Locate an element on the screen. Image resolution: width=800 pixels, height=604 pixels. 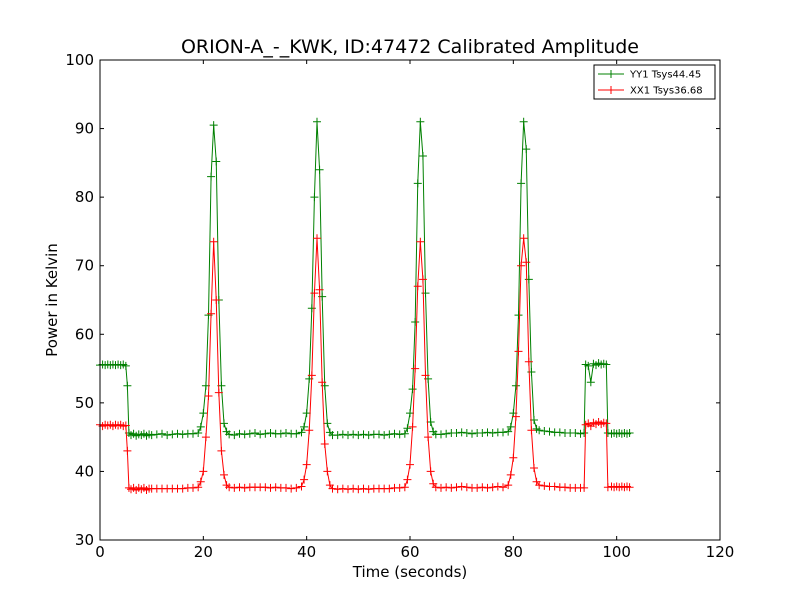
x-tick-label: 0 is located at coordinates (100, 552).